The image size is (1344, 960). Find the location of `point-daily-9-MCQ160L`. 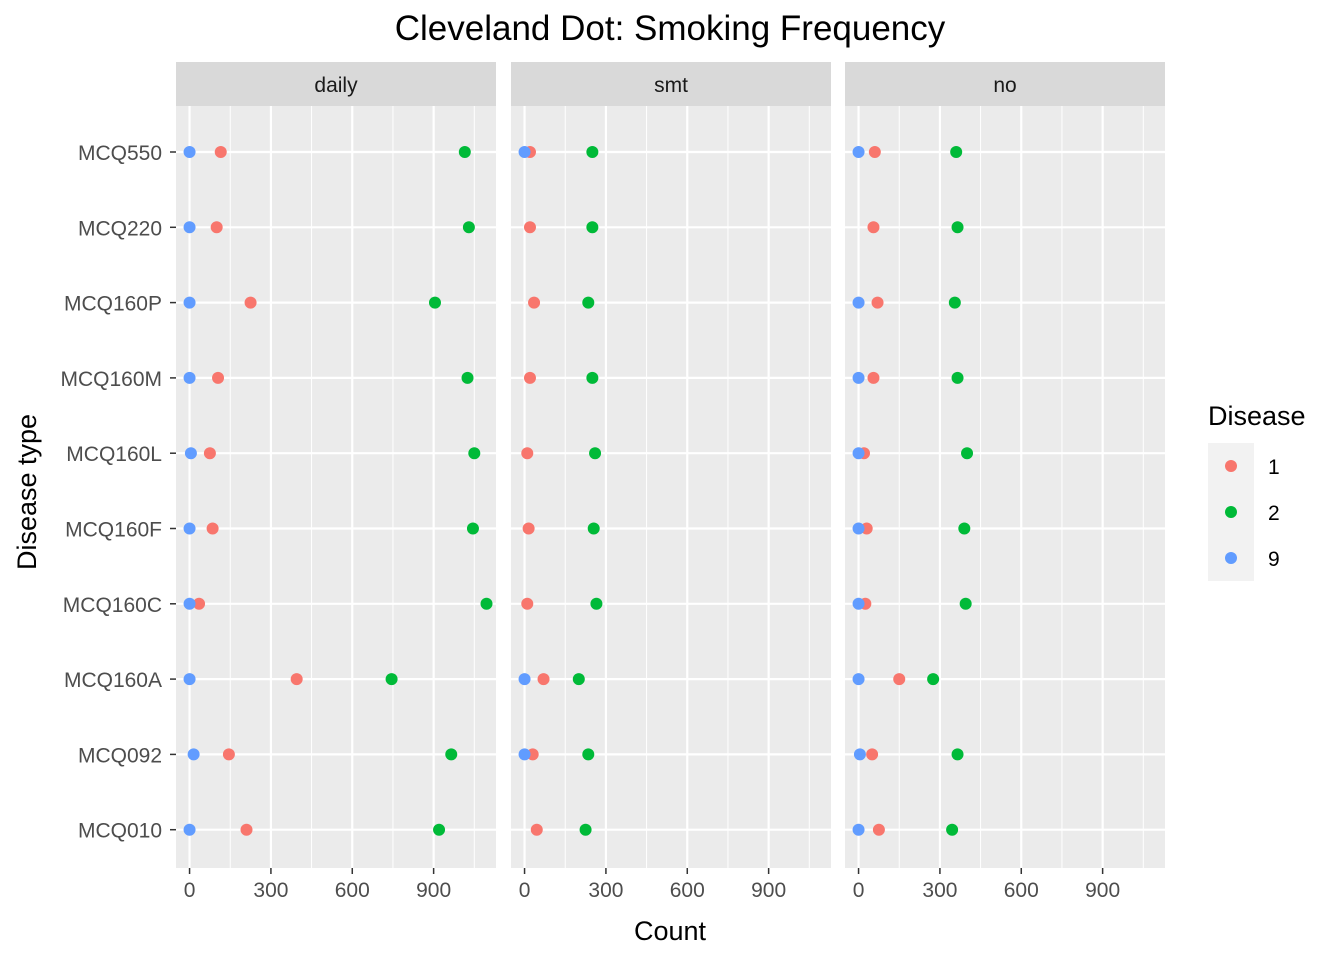

point-daily-9-MCQ160L is located at coordinates (190, 453).